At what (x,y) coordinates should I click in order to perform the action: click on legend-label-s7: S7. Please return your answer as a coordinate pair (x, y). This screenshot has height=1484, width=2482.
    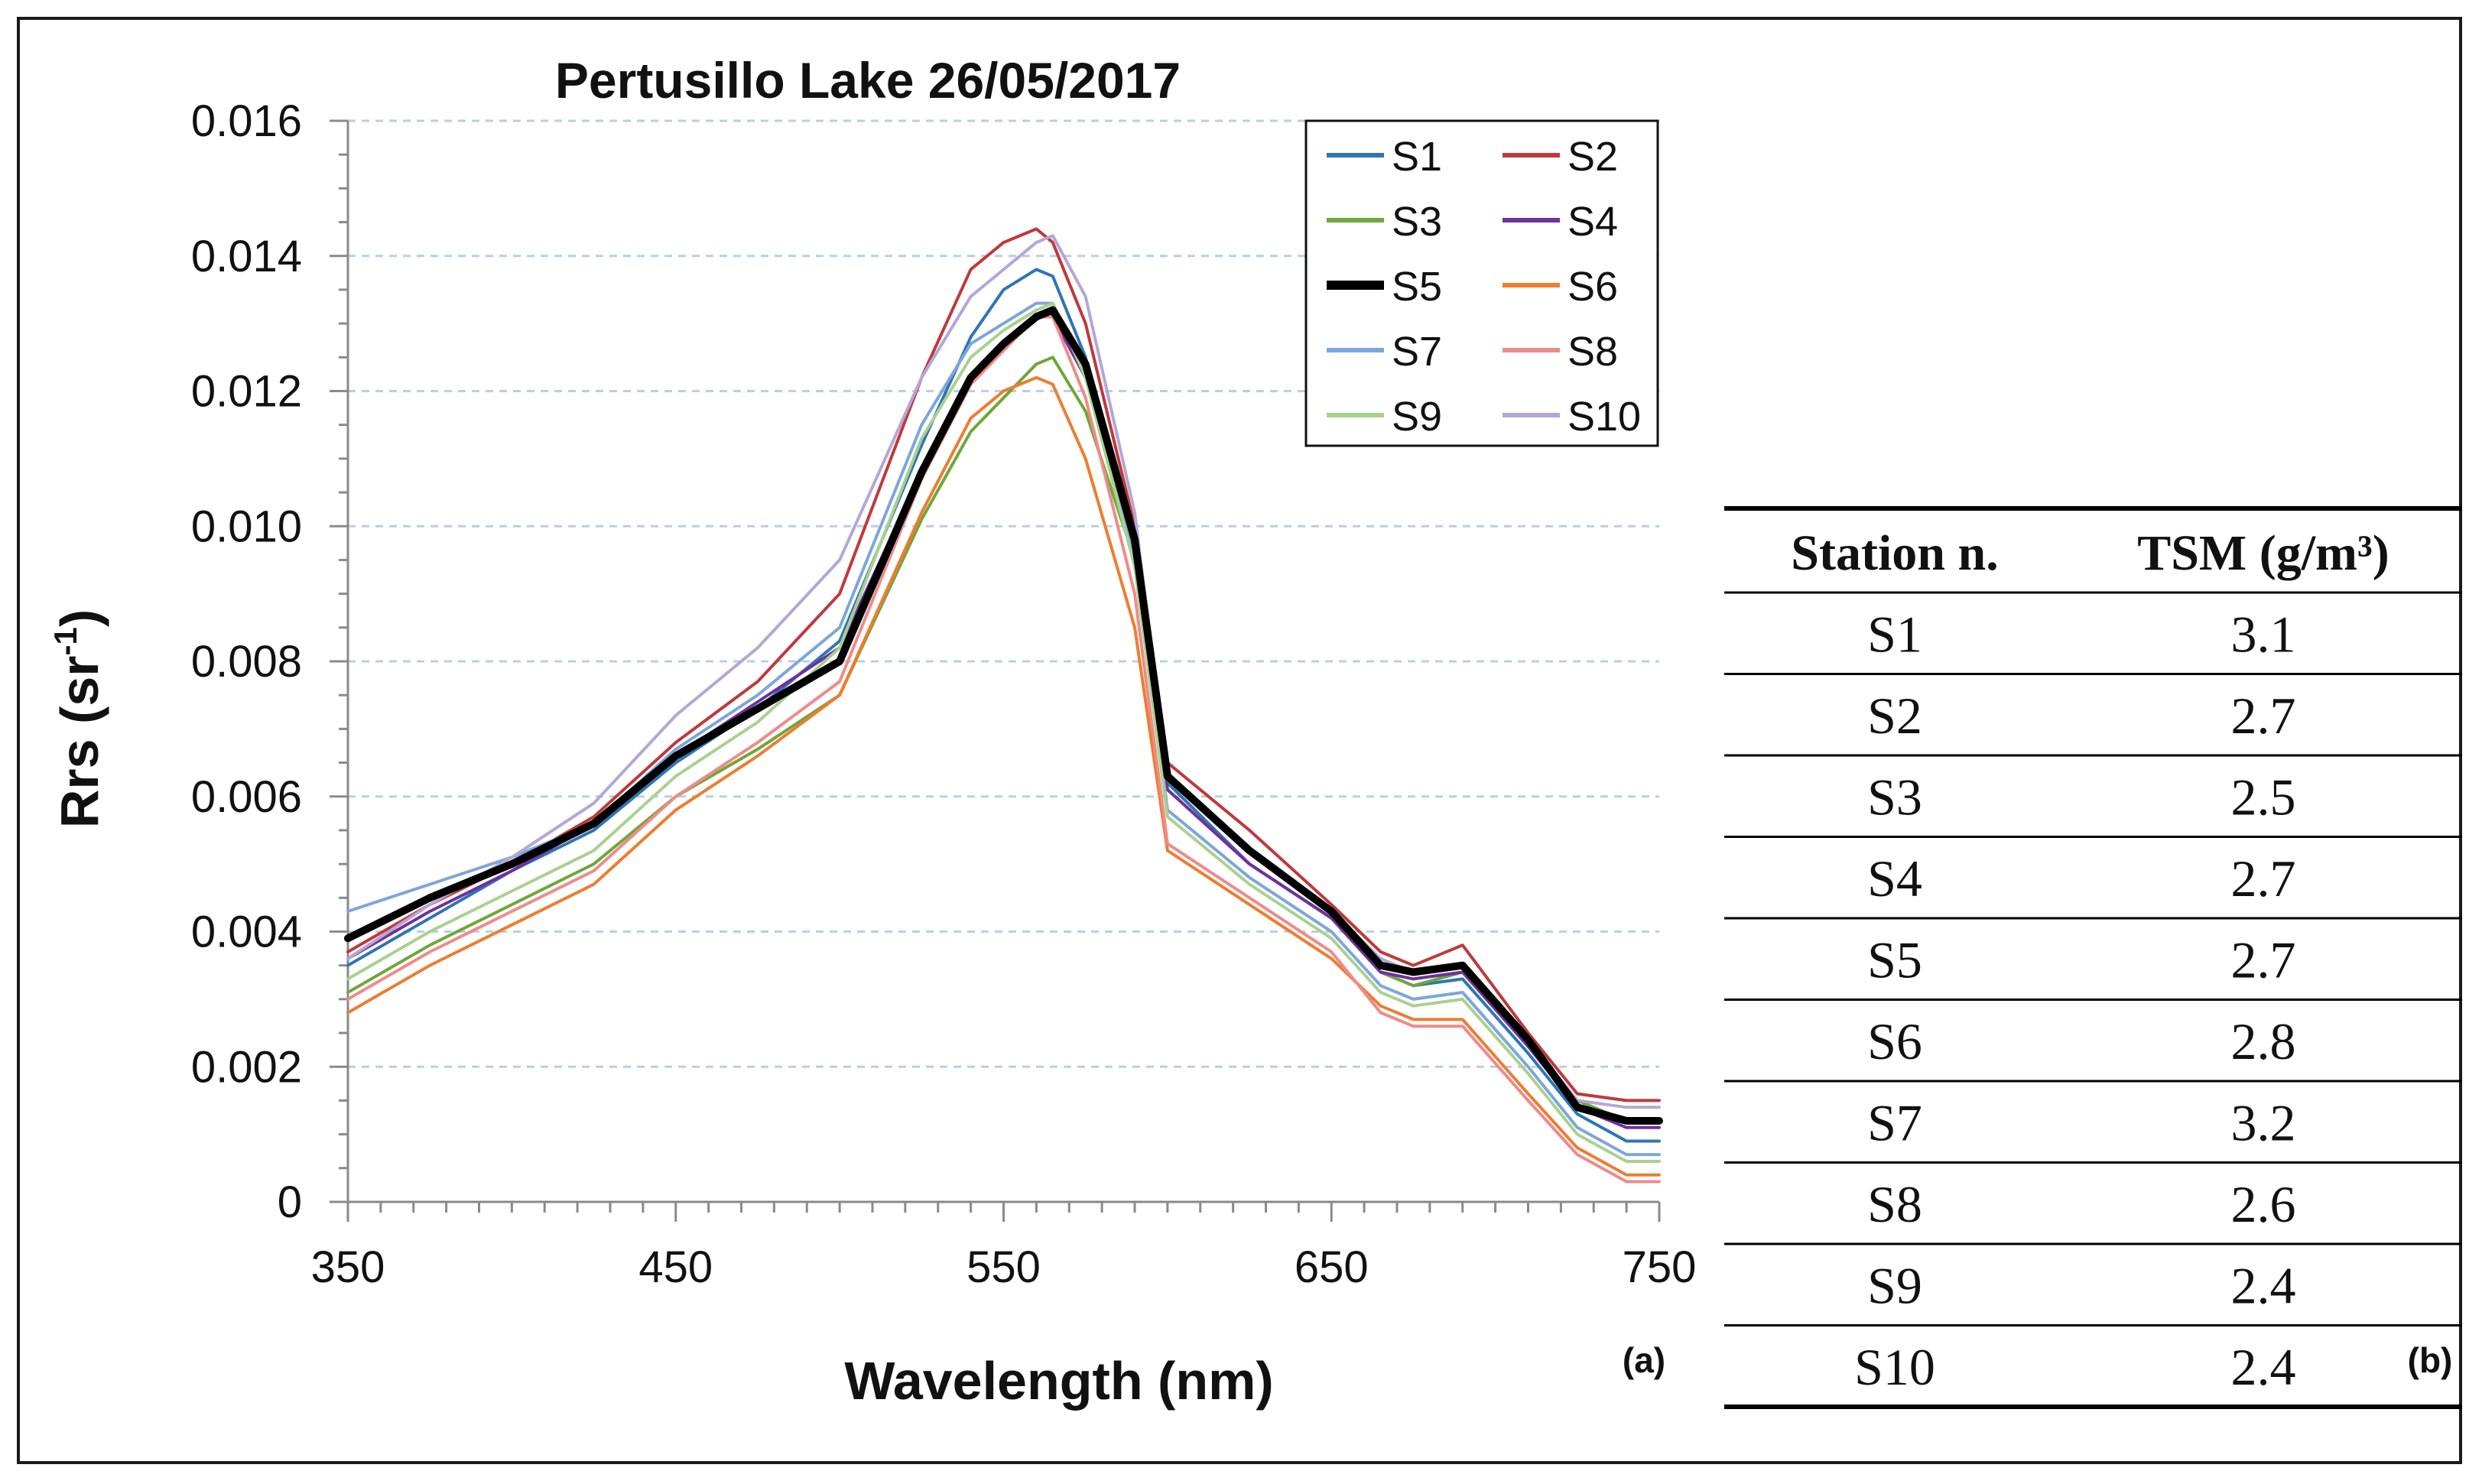
    Looking at the image, I should click on (1417, 352).